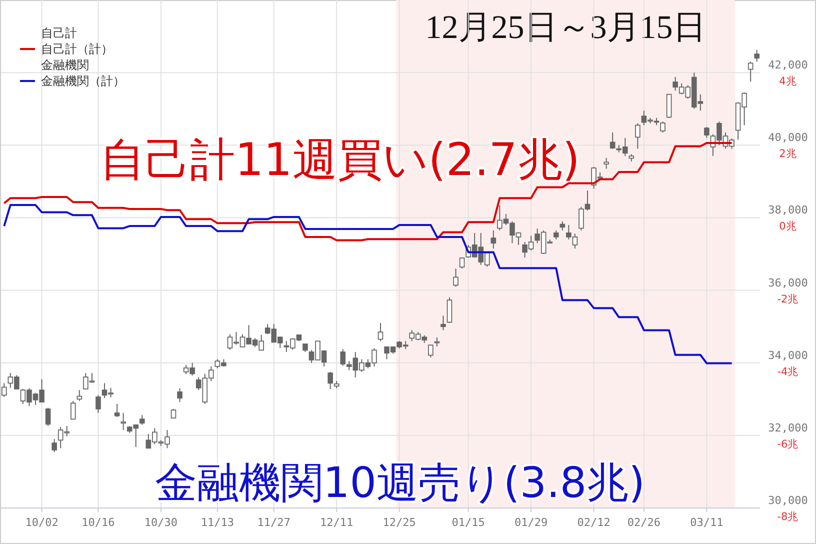 The image size is (816, 544). What do you see at coordinates (77, 49) in the screenshot?
I see `legend-label: 自己計（計）` at bounding box center [77, 49].